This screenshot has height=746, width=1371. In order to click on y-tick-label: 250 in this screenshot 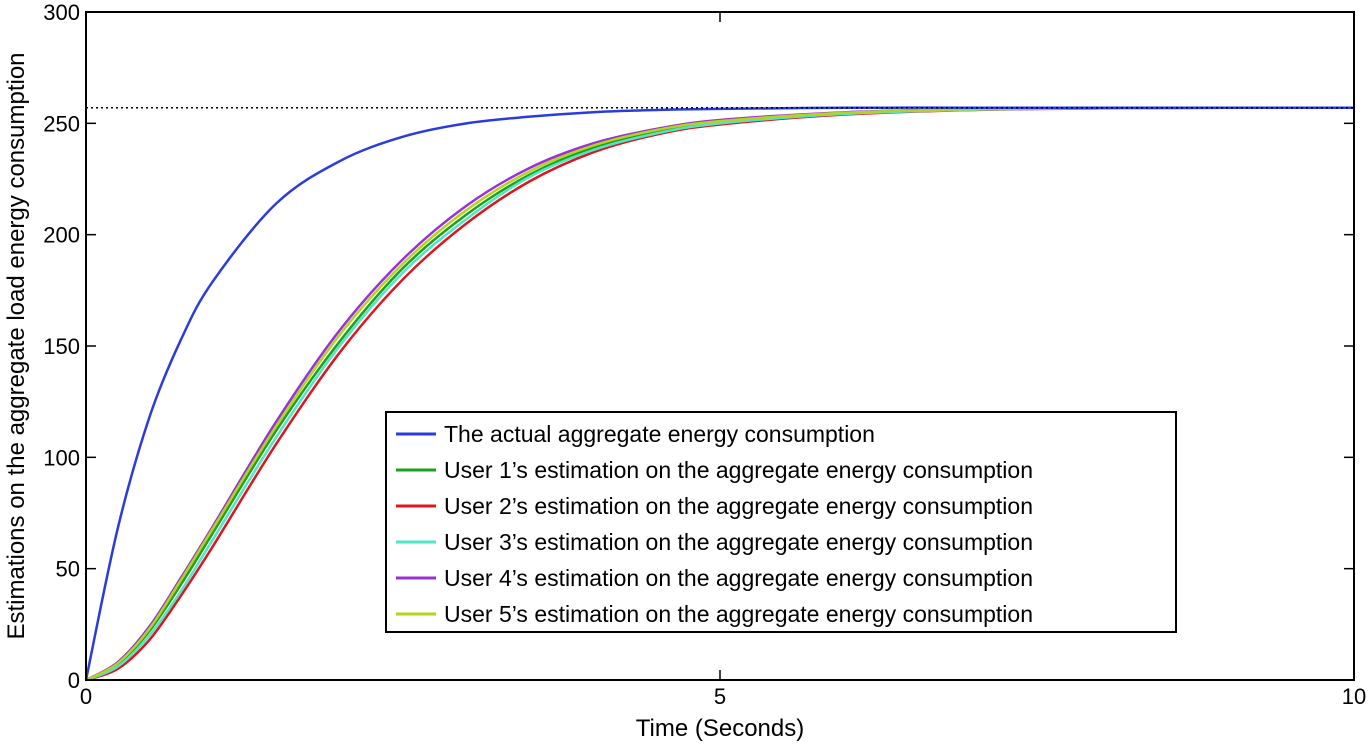, I will do `click(61, 123)`.